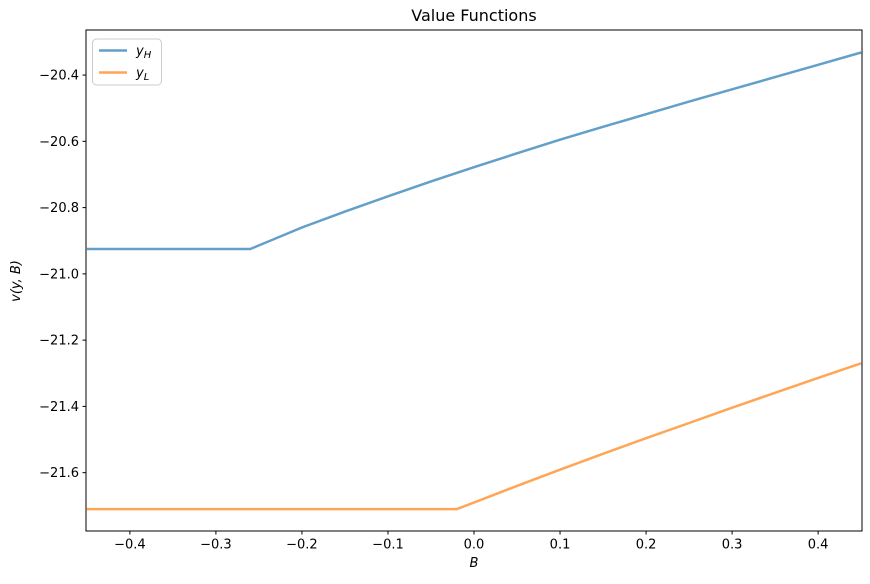  I want to click on legend-label-subscript: H, so click(148, 55).